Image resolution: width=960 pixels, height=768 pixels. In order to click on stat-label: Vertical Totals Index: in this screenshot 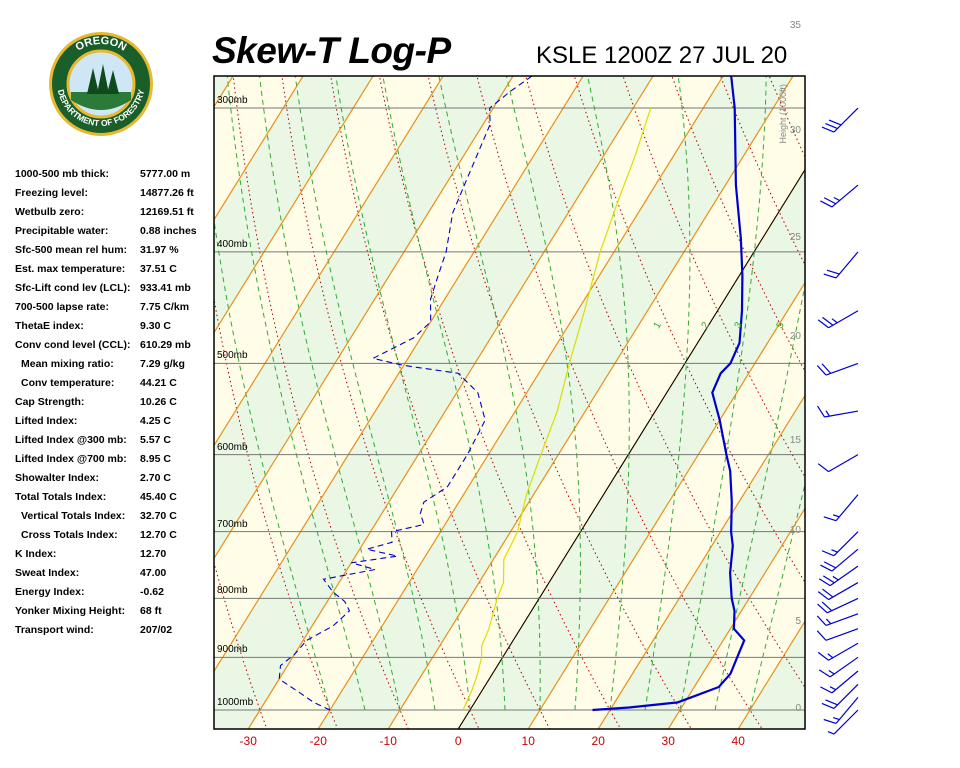, I will do `click(73, 516)`.